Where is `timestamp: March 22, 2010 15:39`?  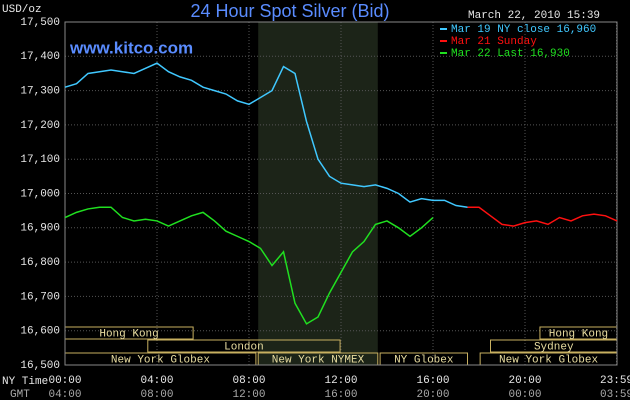
timestamp: March 22, 2010 15:39 is located at coordinates (534, 16).